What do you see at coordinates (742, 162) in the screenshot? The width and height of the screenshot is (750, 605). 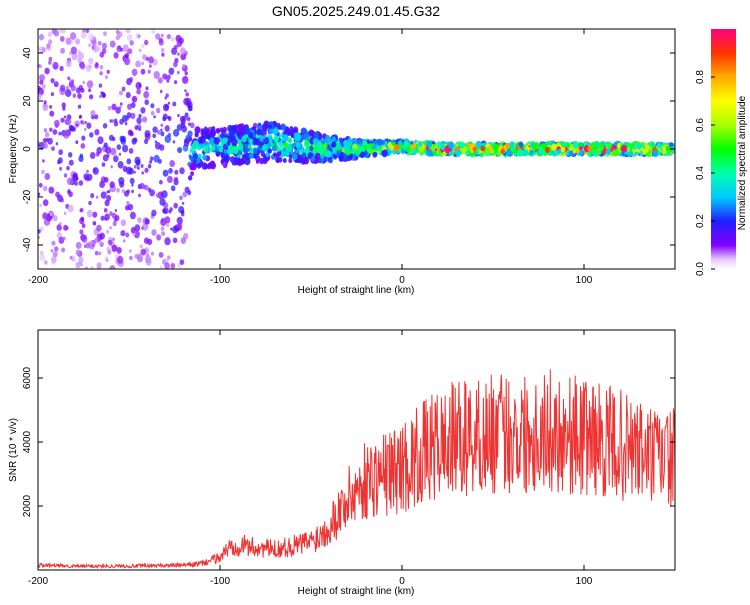 I see `colorbar-label: Normalized spectral amplitude` at bounding box center [742, 162].